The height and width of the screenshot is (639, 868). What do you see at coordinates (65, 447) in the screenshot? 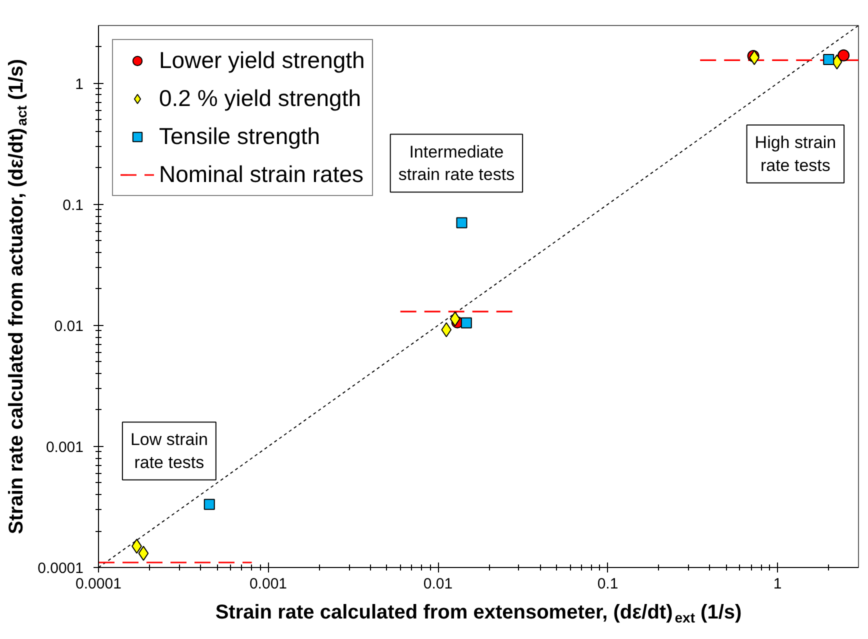
I see `y-tick-label: 0.001` at bounding box center [65, 447].